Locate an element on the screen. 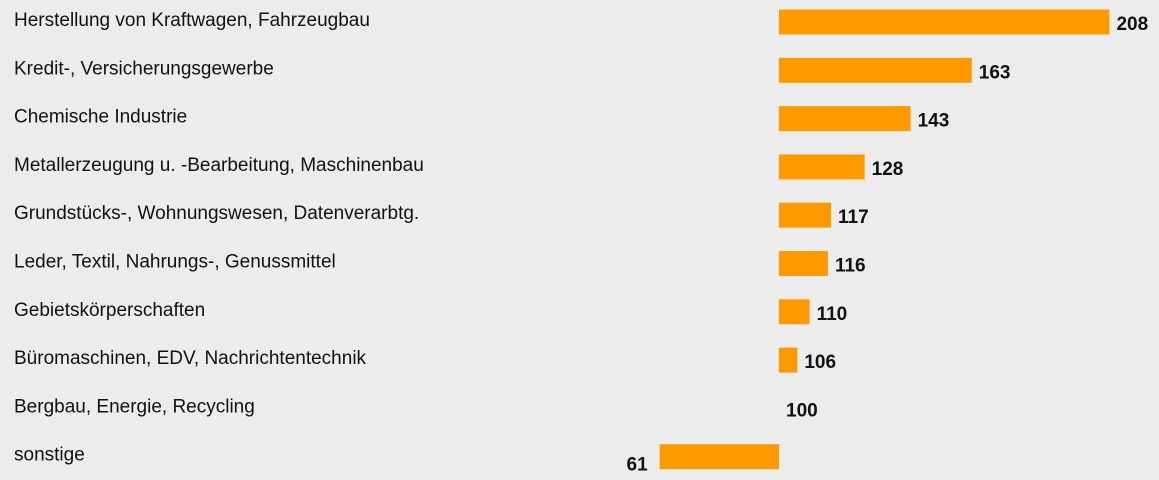 The image size is (1159, 480). value-label: 143 is located at coordinates (934, 121).